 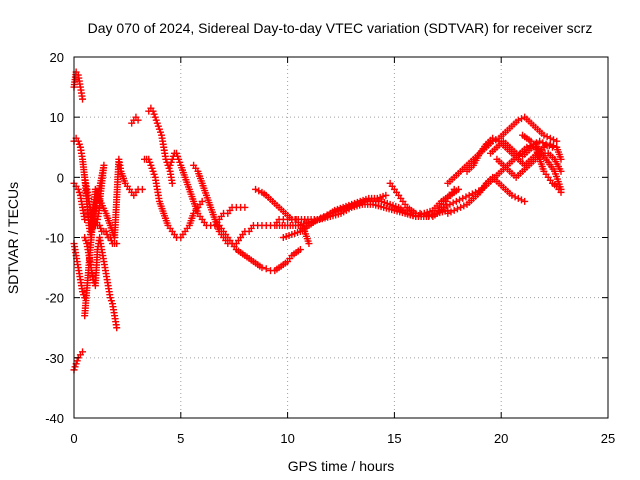 I want to click on x-axis-title: GPS time / hours, so click(x=341, y=466).